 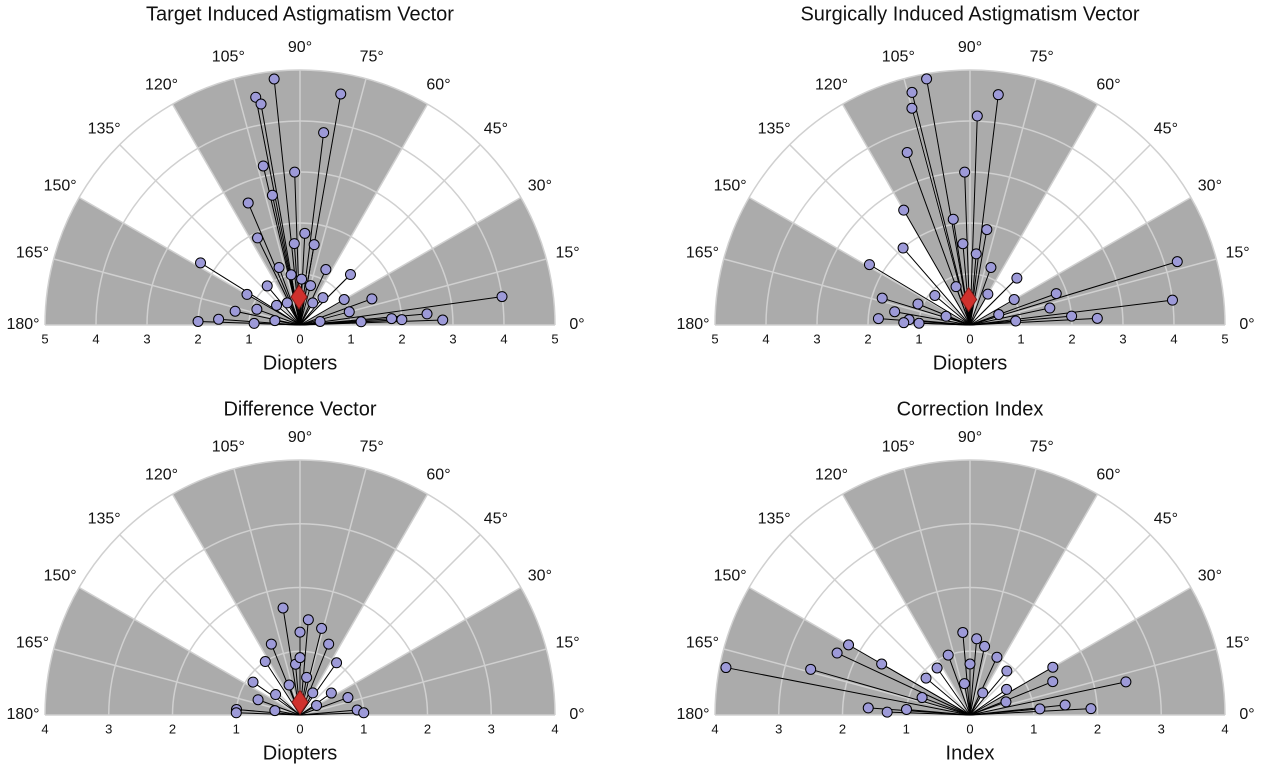 What do you see at coordinates (299, 297) in the screenshot?
I see `mean-marker` at bounding box center [299, 297].